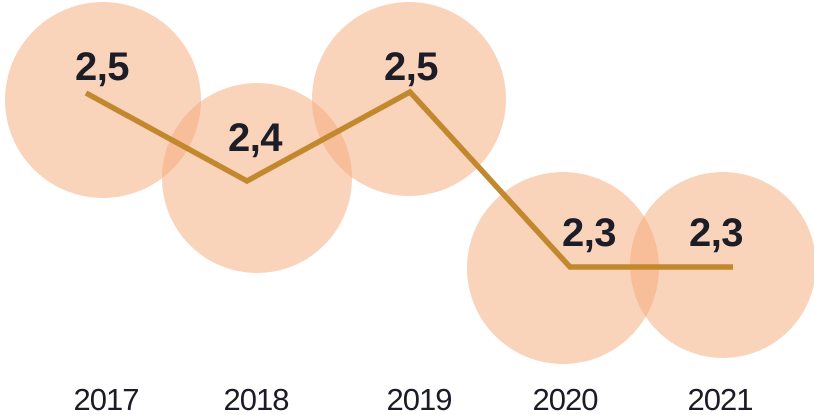 The image size is (814, 415). I want to click on value-label-2021: 2,3, so click(716, 233).